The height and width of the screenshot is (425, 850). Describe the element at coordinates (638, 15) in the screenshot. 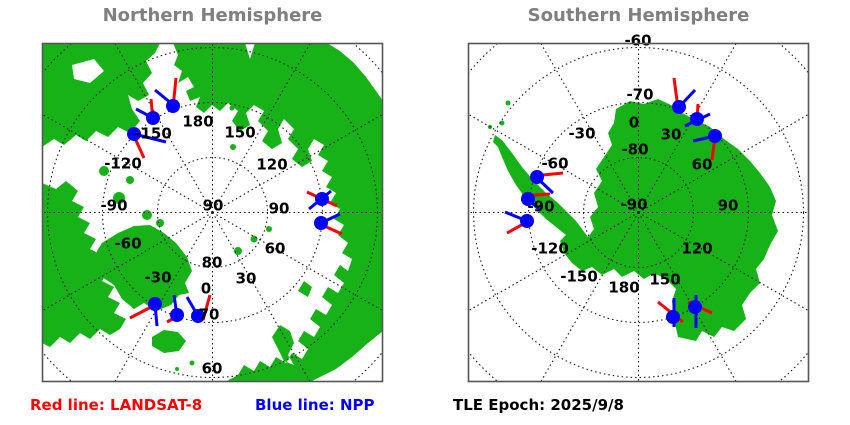

I see `south-map-title: Southern Hemisphere` at that location.